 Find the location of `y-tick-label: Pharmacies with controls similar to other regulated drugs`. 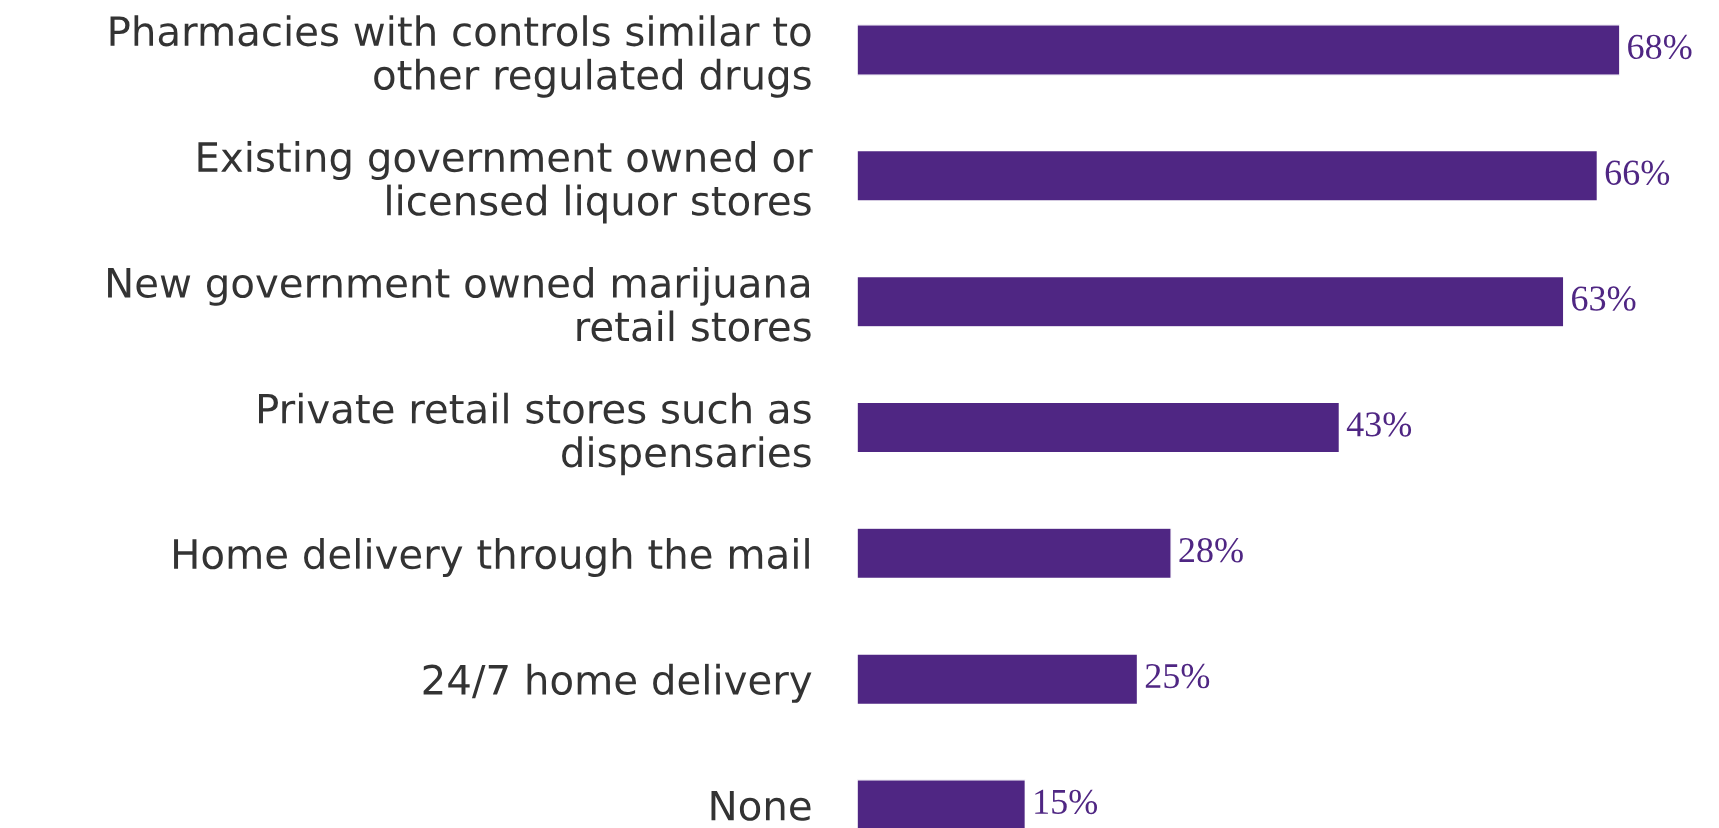

y-tick-label: Pharmacies with controls similar to other regulated drugs is located at coordinates (460, 56).